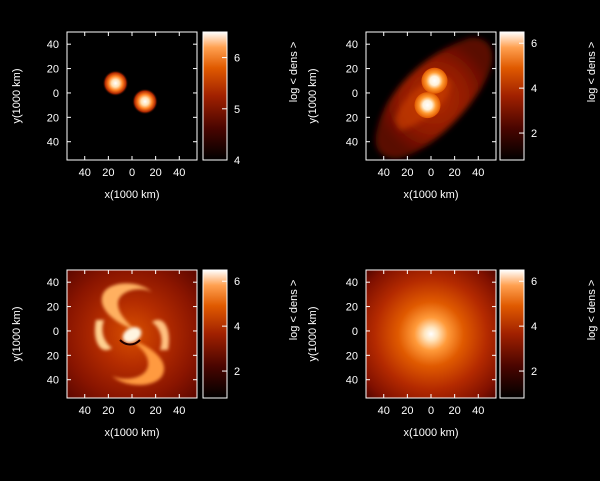  Describe the element at coordinates (130, 342) in the screenshot. I see `spiral-dark-lane` at that location.